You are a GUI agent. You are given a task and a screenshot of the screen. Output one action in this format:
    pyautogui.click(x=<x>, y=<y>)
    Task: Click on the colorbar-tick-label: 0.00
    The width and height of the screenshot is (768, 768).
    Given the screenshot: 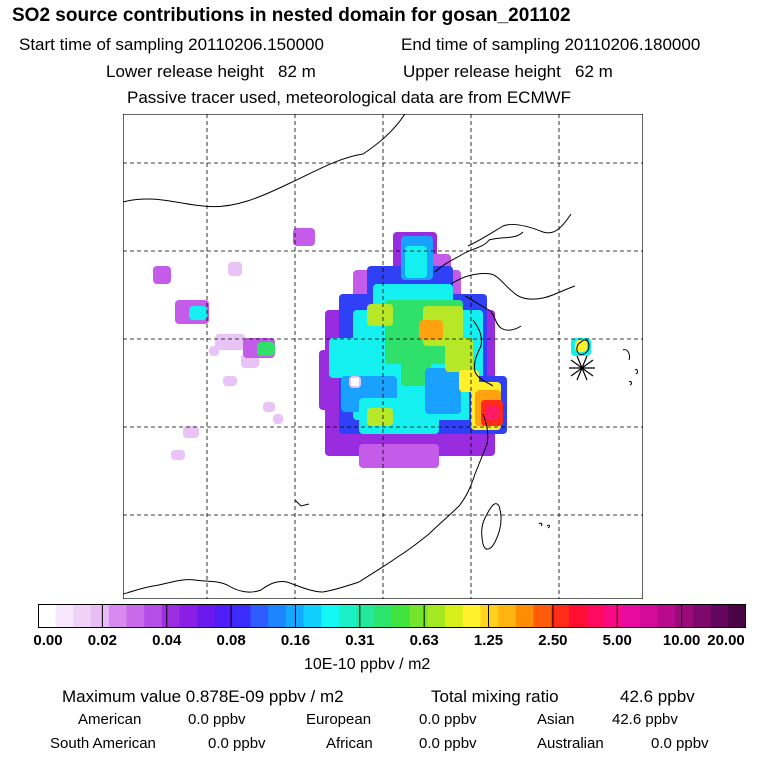 What is the action you would take?
    pyautogui.click(x=48, y=640)
    